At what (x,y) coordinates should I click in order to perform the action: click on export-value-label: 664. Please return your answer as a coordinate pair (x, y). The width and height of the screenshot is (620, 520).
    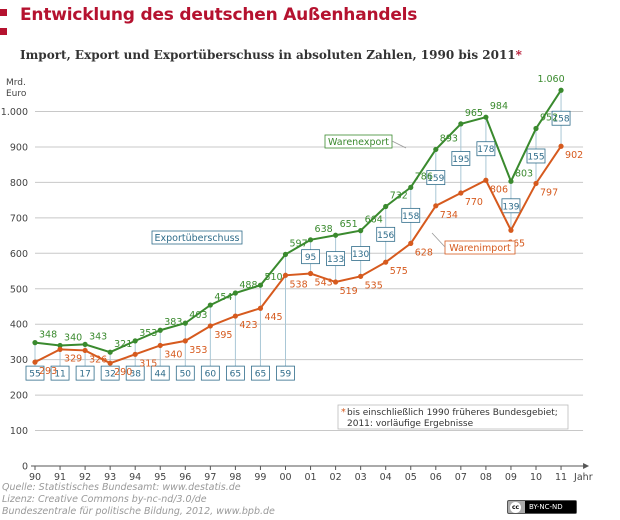
    Looking at the image, I should click on (374, 220).